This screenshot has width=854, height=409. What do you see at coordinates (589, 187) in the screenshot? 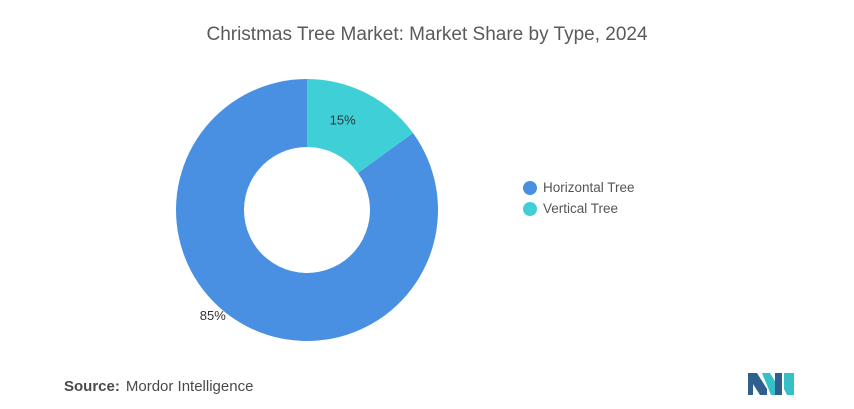
I see `legend-label-horizontal-tree: Horizontal Tree` at bounding box center [589, 187].